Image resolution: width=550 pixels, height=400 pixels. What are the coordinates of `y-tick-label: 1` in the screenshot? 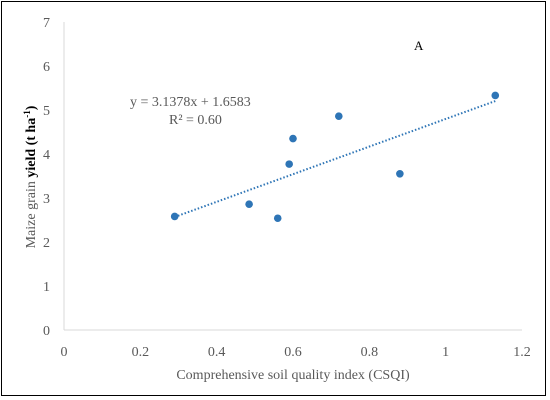 It's located at (46, 287).